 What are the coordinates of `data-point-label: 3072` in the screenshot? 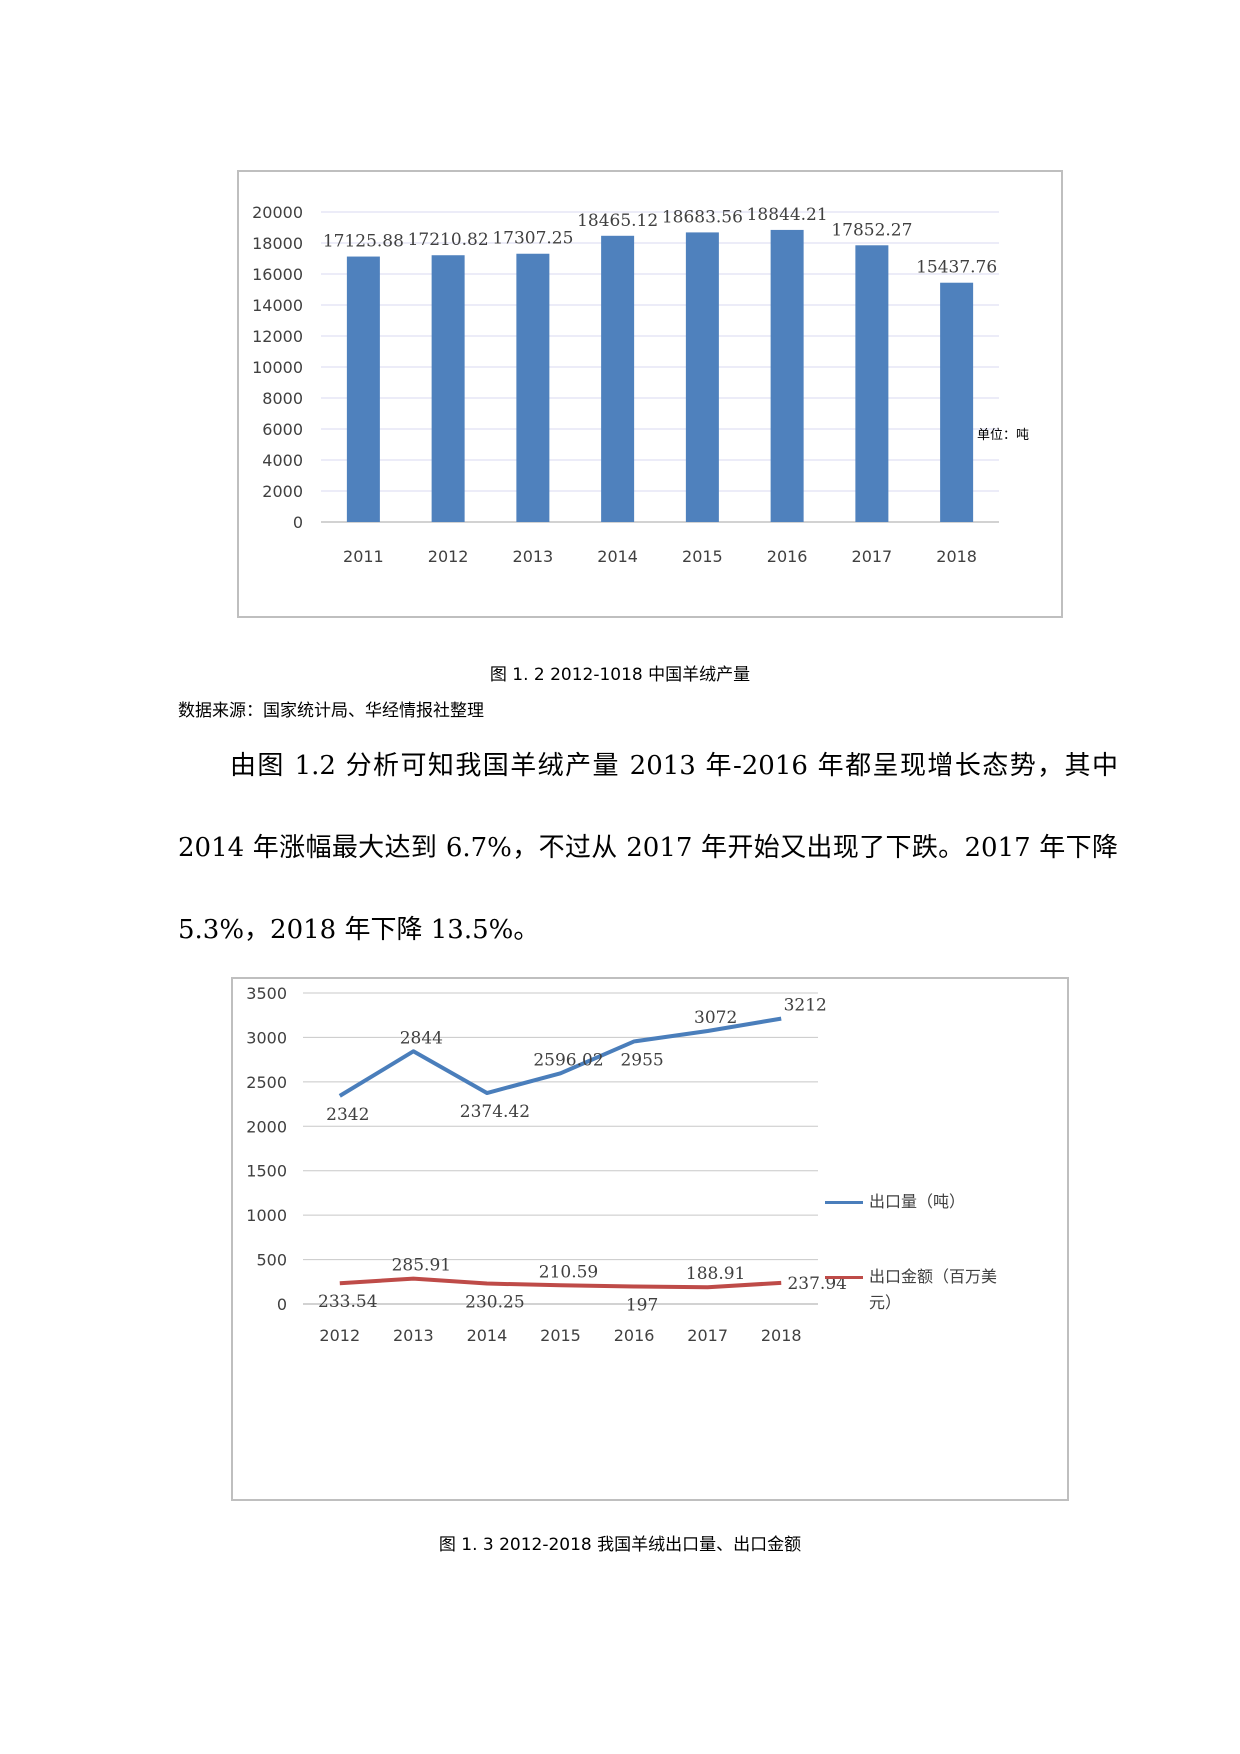 It's located at (715, 1018).